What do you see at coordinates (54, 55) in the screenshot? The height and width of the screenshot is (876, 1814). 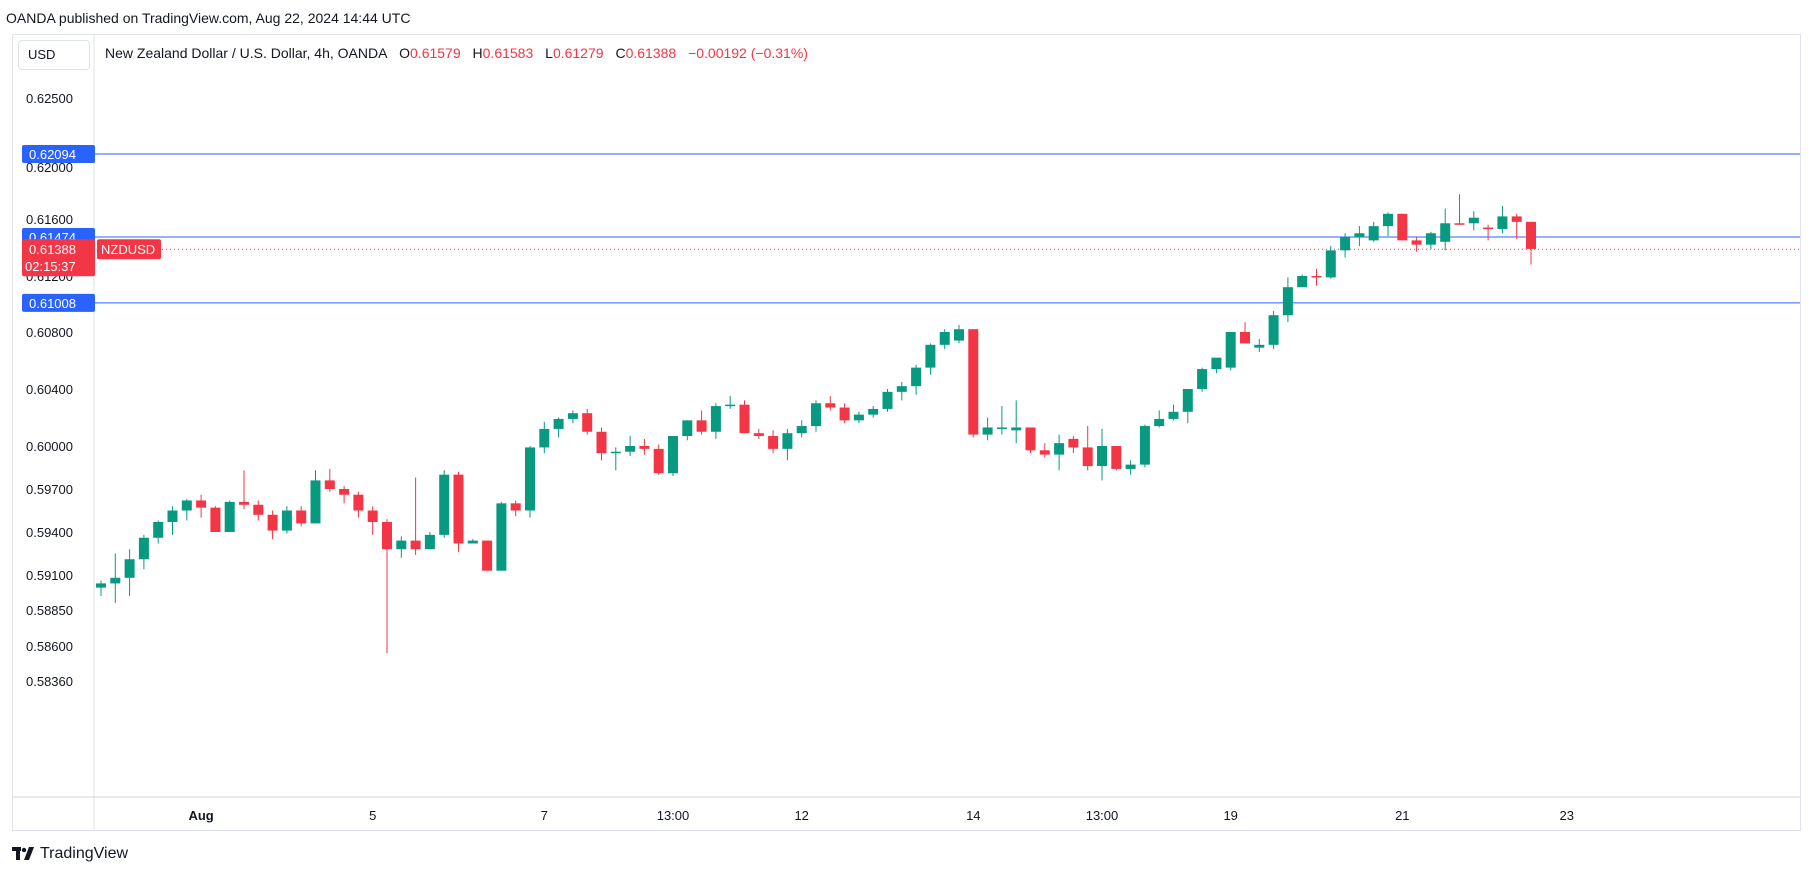 I see `currency-button: USD` at bounding box center [54, 55].